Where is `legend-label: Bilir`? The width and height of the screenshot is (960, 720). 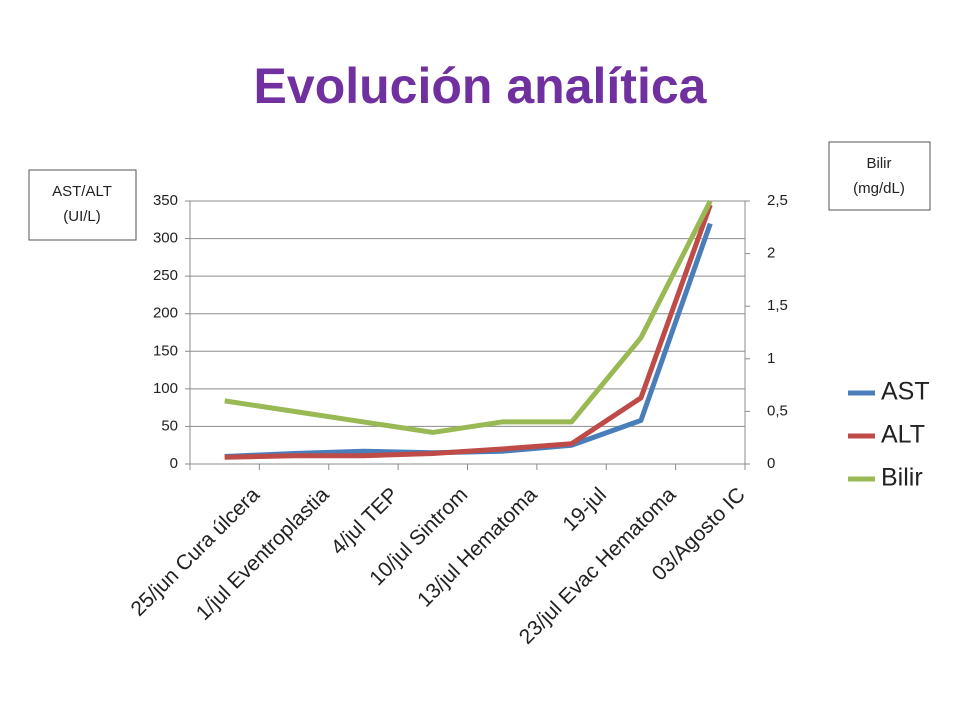 legend-label: Bilir is located at coordinates (902, 478).